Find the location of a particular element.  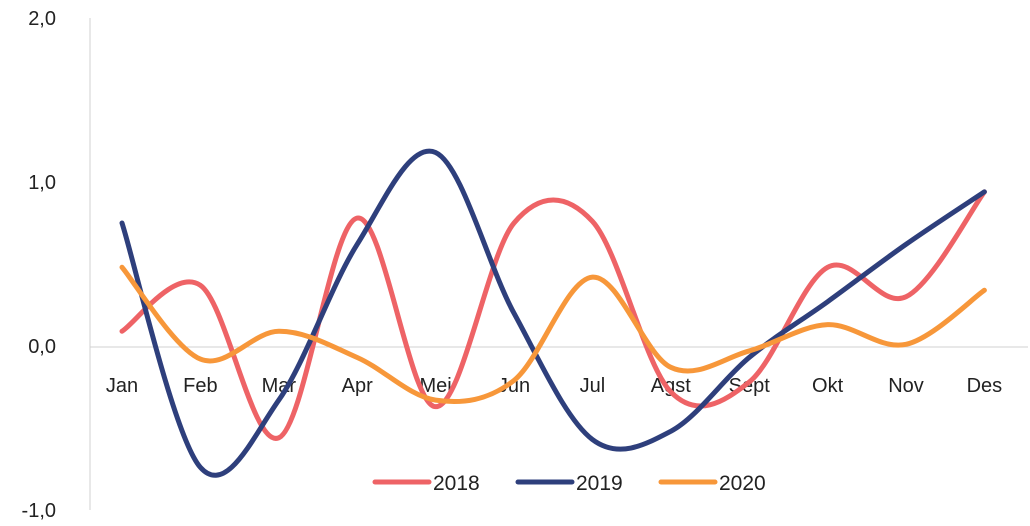

y-tick-label: -1,0 is located at coordinates (39, 511).